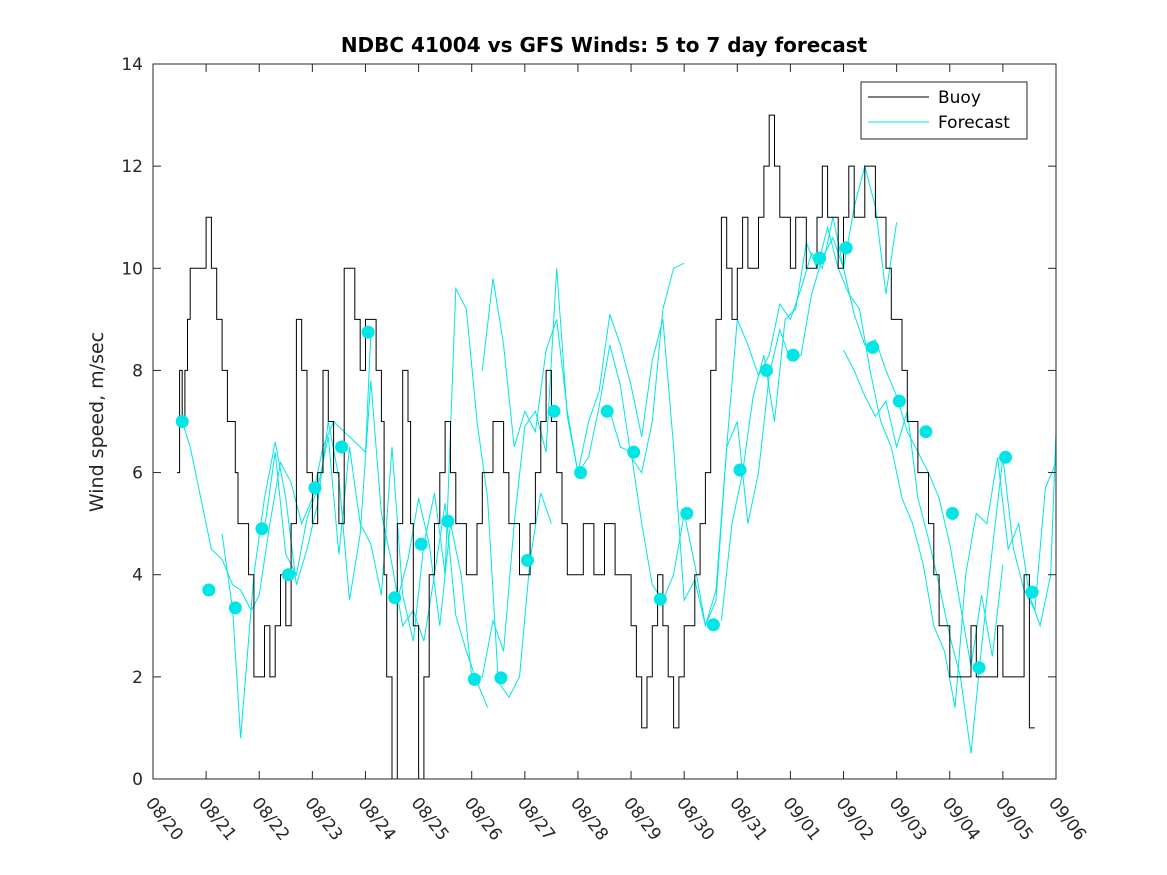 Image resolution: width=1167 pixels, height=875 pixels. What do you see at coordinates (483, 819) in the screenshot?
I see `x-tick-label-6: 08/26` at bounding box center [483, 819].